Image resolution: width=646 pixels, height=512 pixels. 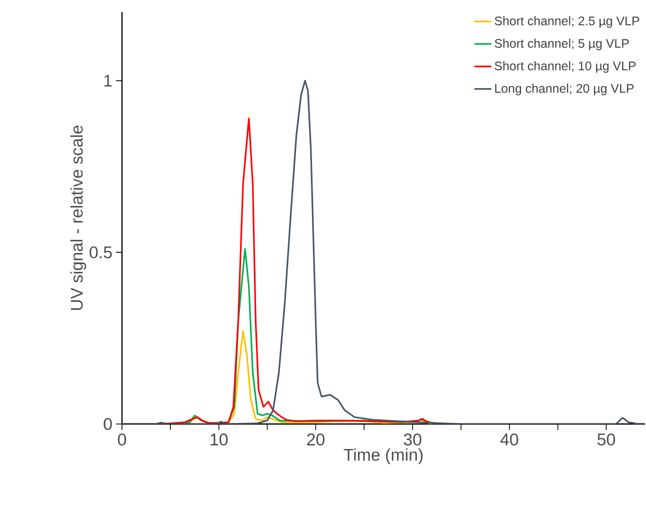 I want to click on y-axis-title: UV signal - relative scale, so click(x=78, y=218).